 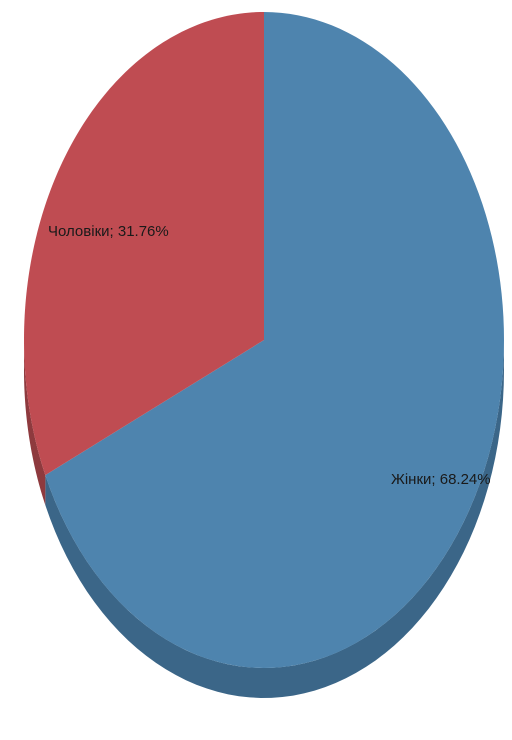 I want to click on pie-side-choloviky, so click(x=35, y=423).